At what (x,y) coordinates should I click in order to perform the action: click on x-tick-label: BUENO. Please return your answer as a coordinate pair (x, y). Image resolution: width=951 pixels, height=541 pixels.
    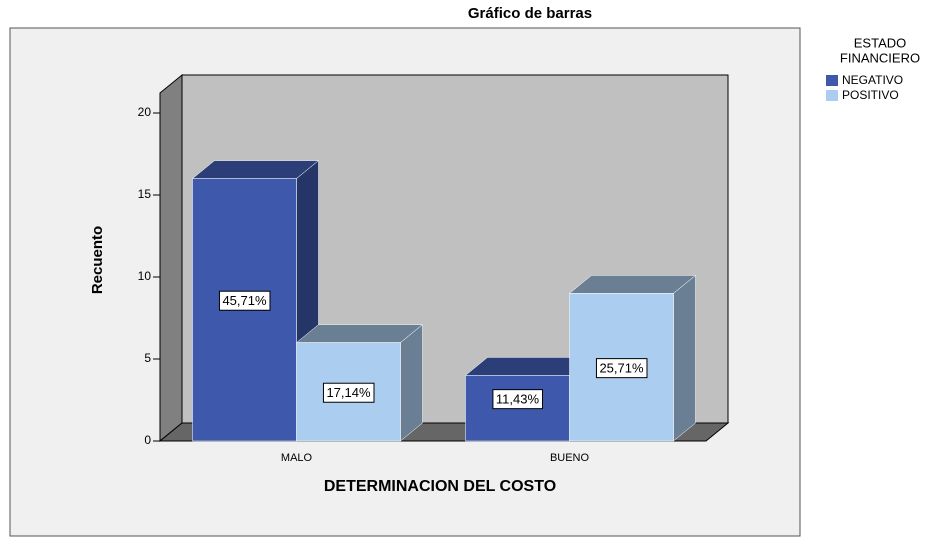
    Looking at the image, I should click on (570, 458).